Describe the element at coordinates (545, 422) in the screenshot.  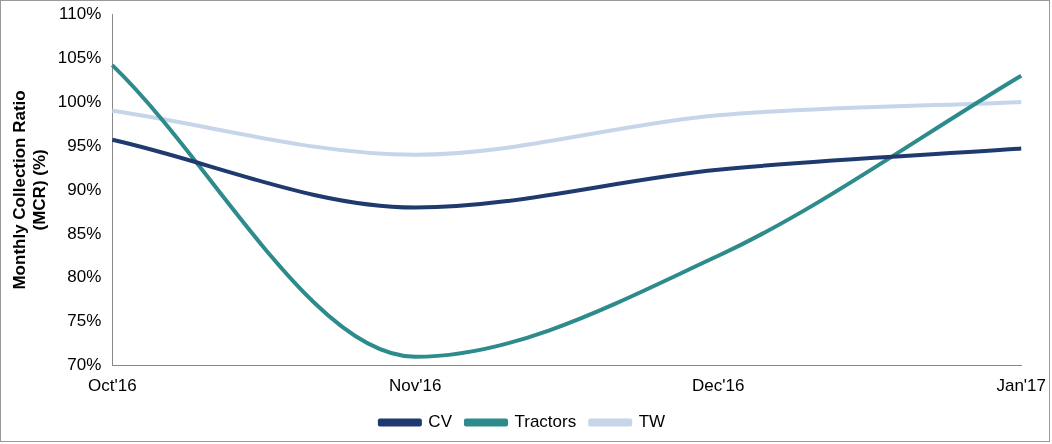
I see `legend-label: Tractors` at that location.